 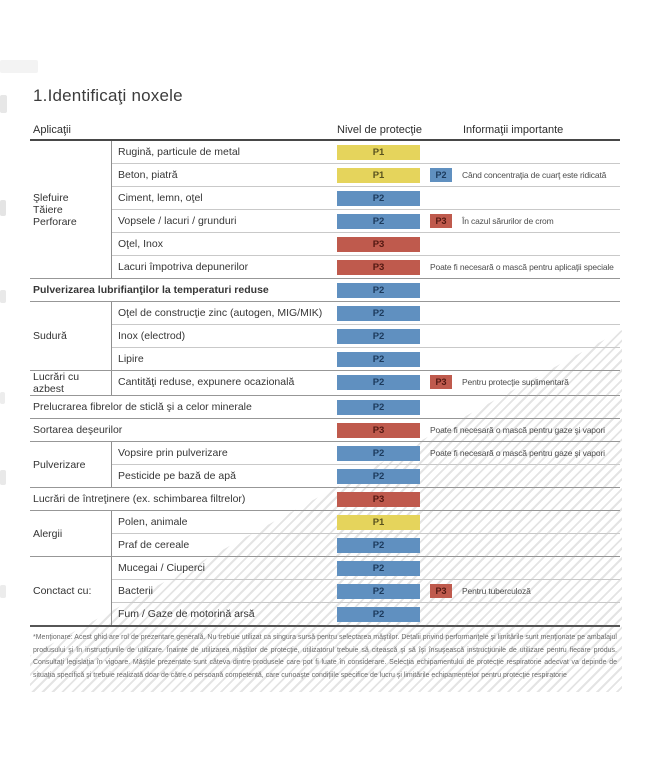 I want to click on protection-cell: P2 P3 Pentru tuberculoză, so click(x=434, y=591).